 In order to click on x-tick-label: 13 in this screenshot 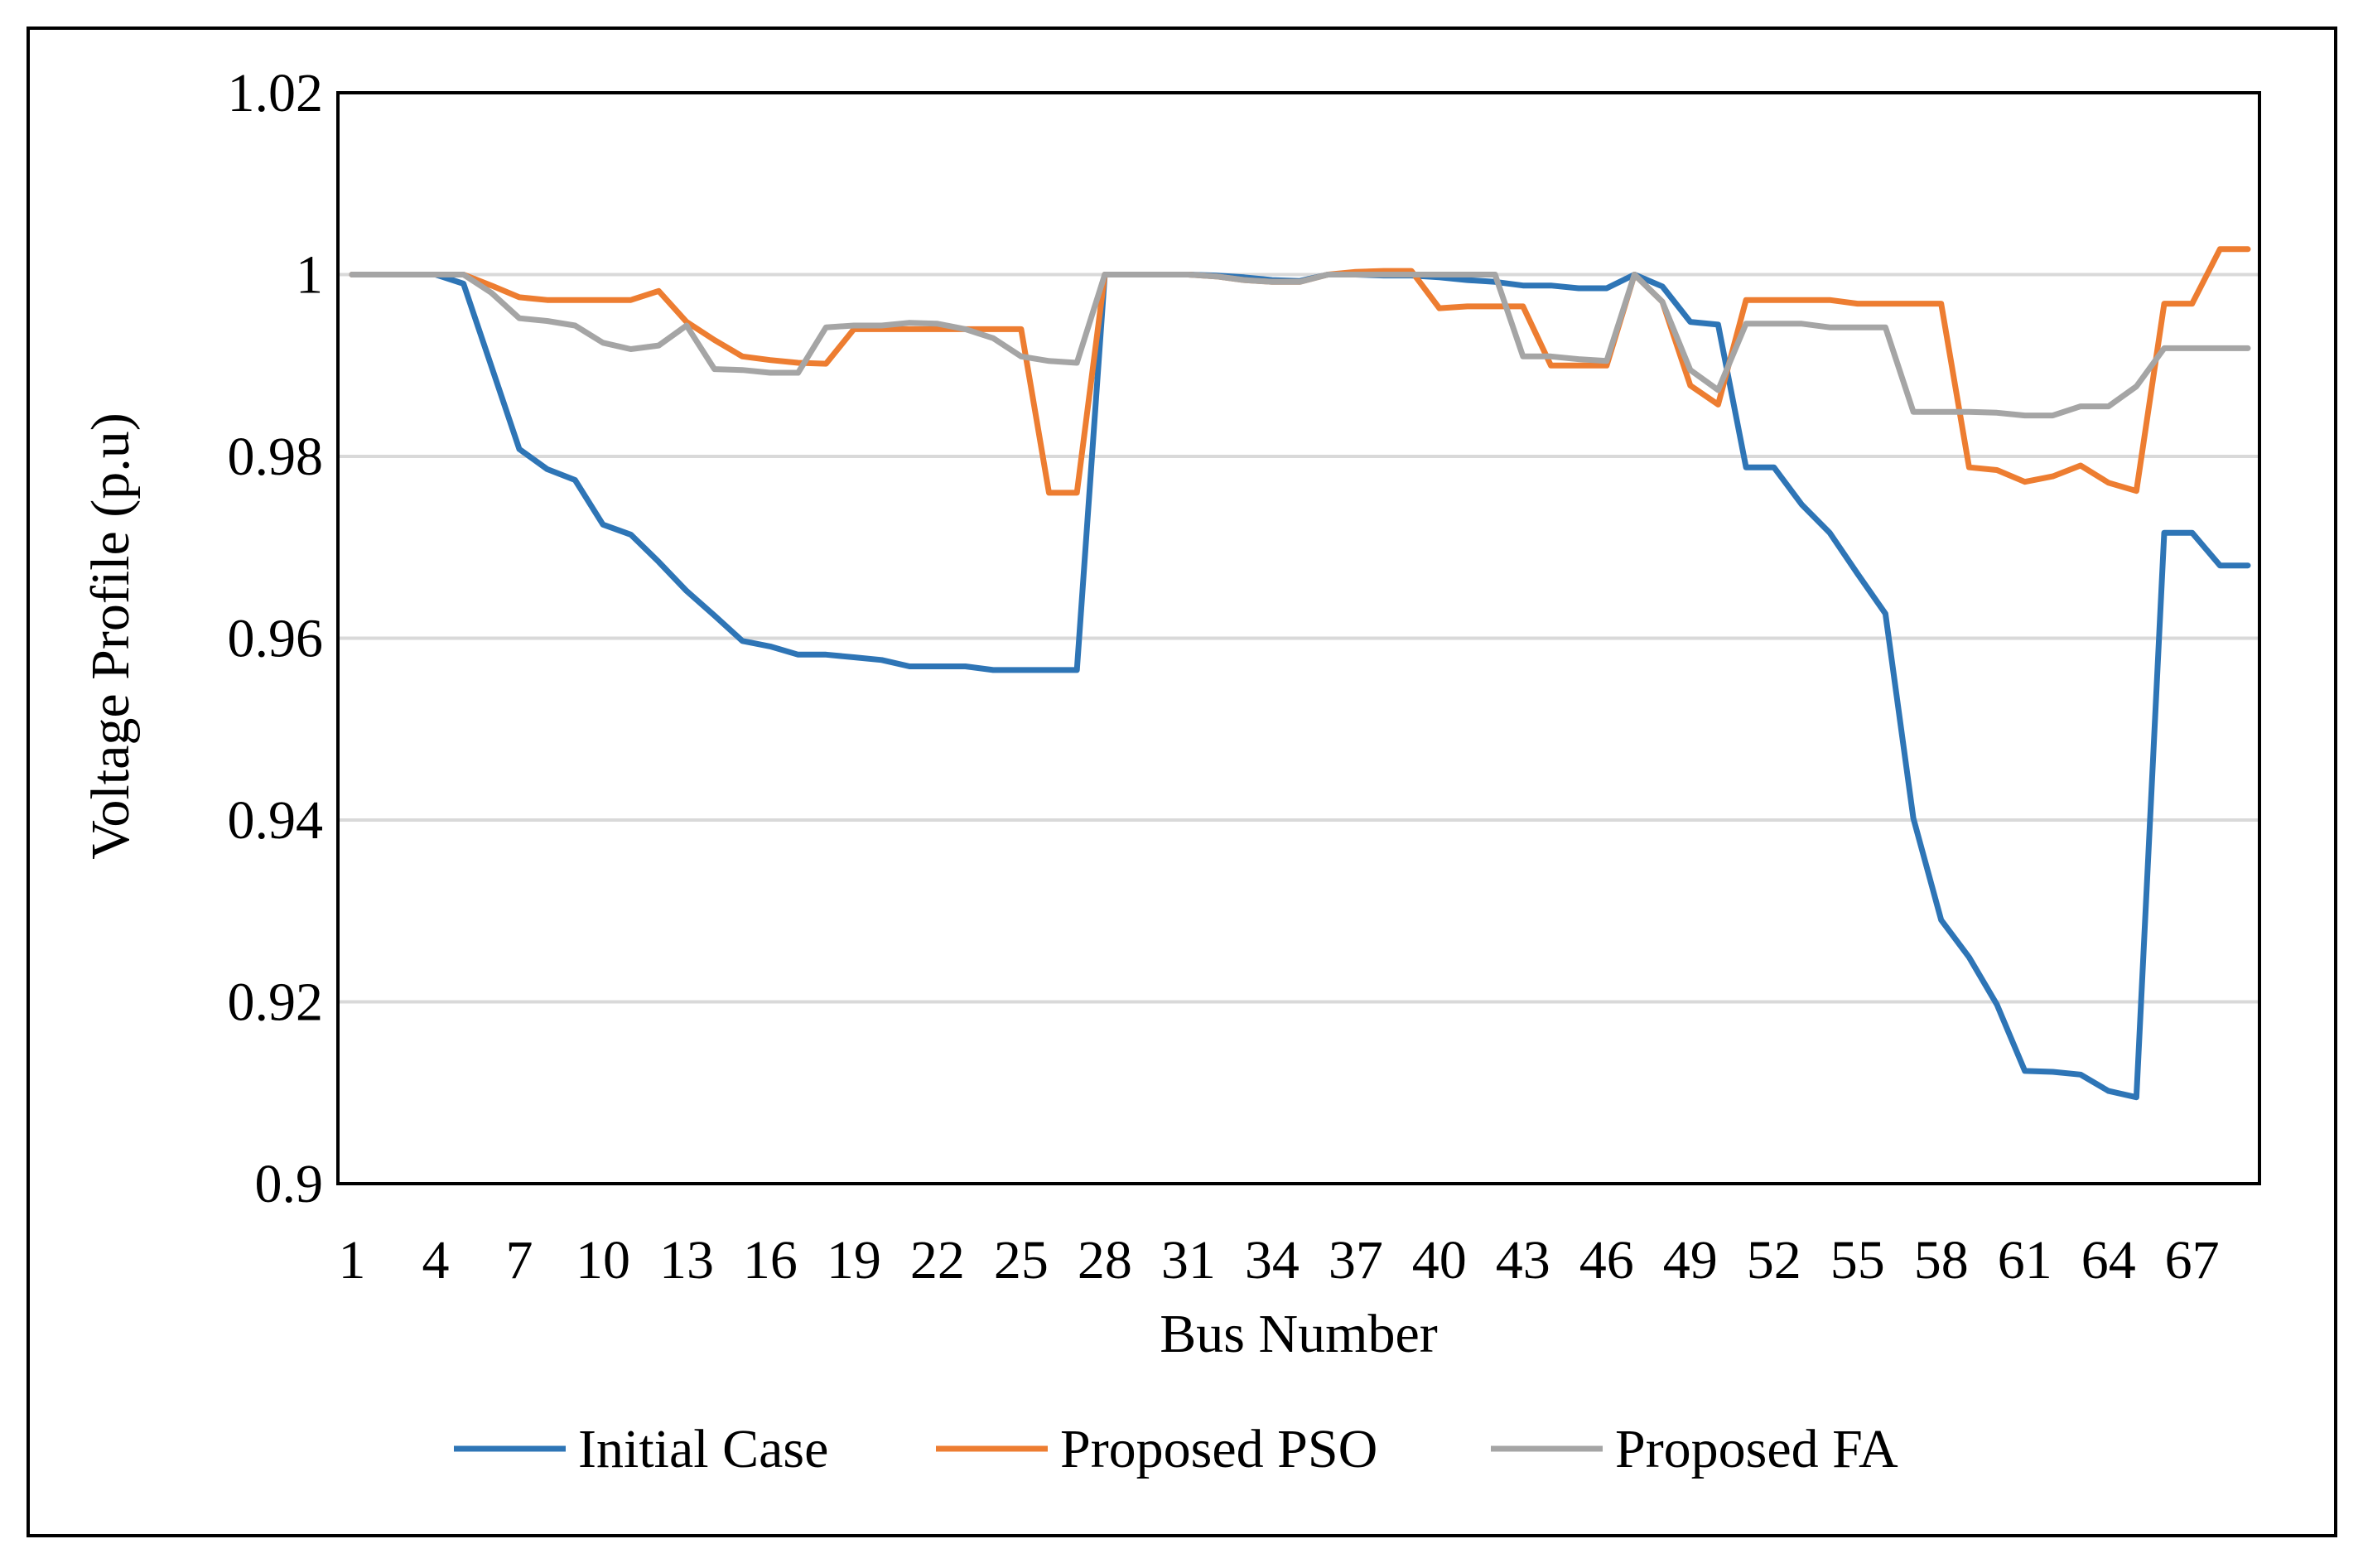, I will do `click(686, 1260)`.